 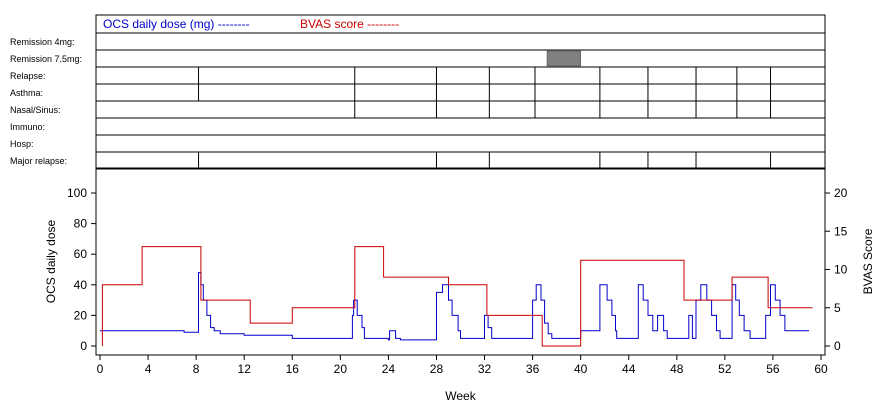 I want to click on y-axis-right-title: BVAS Score, so click(x=868, y=261).